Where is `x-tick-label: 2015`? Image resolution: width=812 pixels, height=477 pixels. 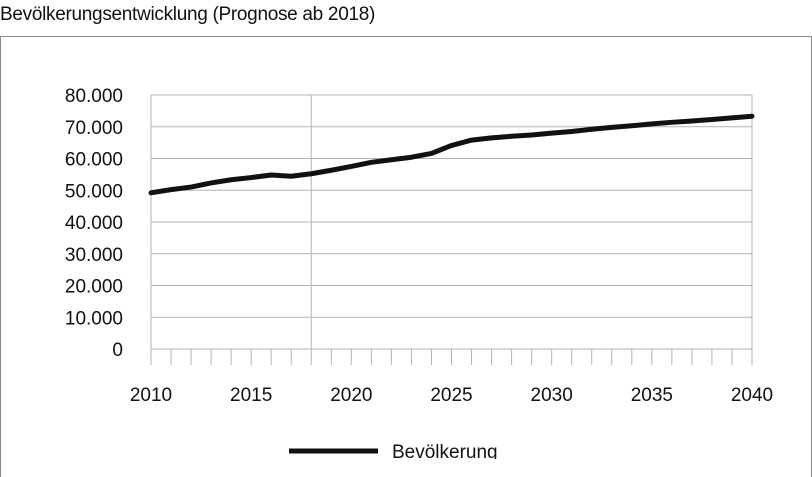
x-tick-label: 2015 is located at coordinates (251, 395).